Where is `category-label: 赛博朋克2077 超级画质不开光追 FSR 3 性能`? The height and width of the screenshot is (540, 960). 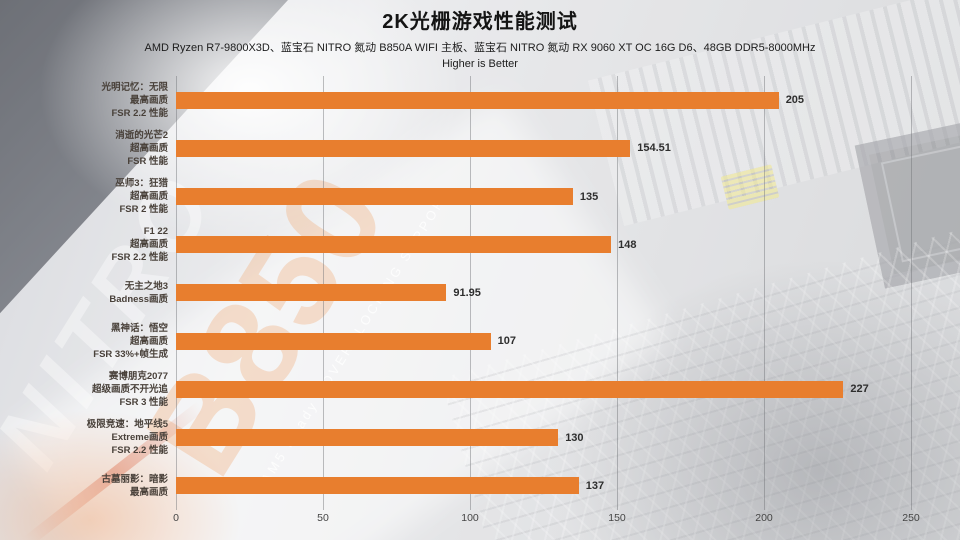 category-label: 赛博朋克2077 超级画质不开光追 FSR 3 性能 is located at coordinates (88, 389).